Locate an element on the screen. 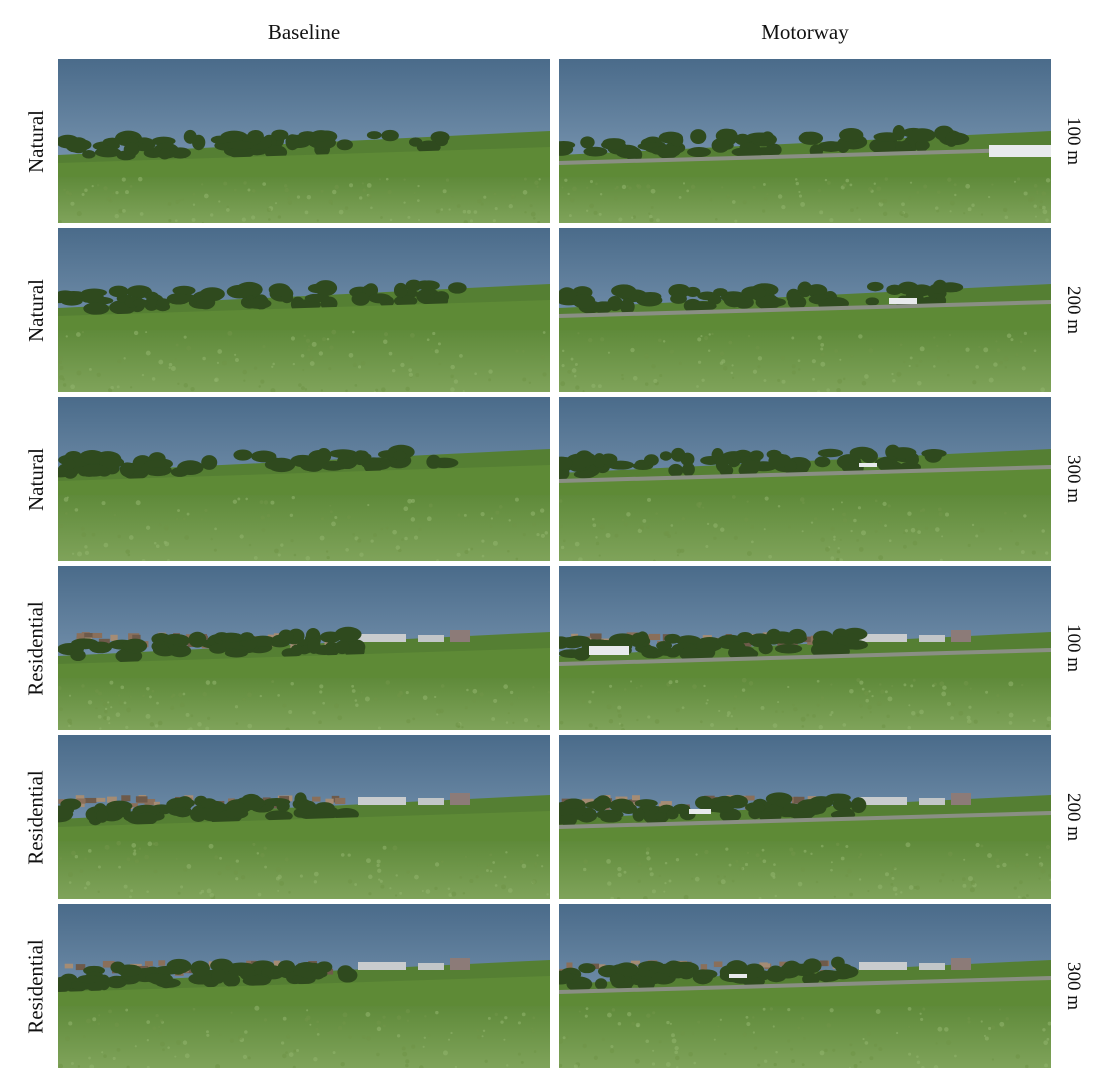  distance-label-row-1: 100 m is located at coordinates (1073, 141).